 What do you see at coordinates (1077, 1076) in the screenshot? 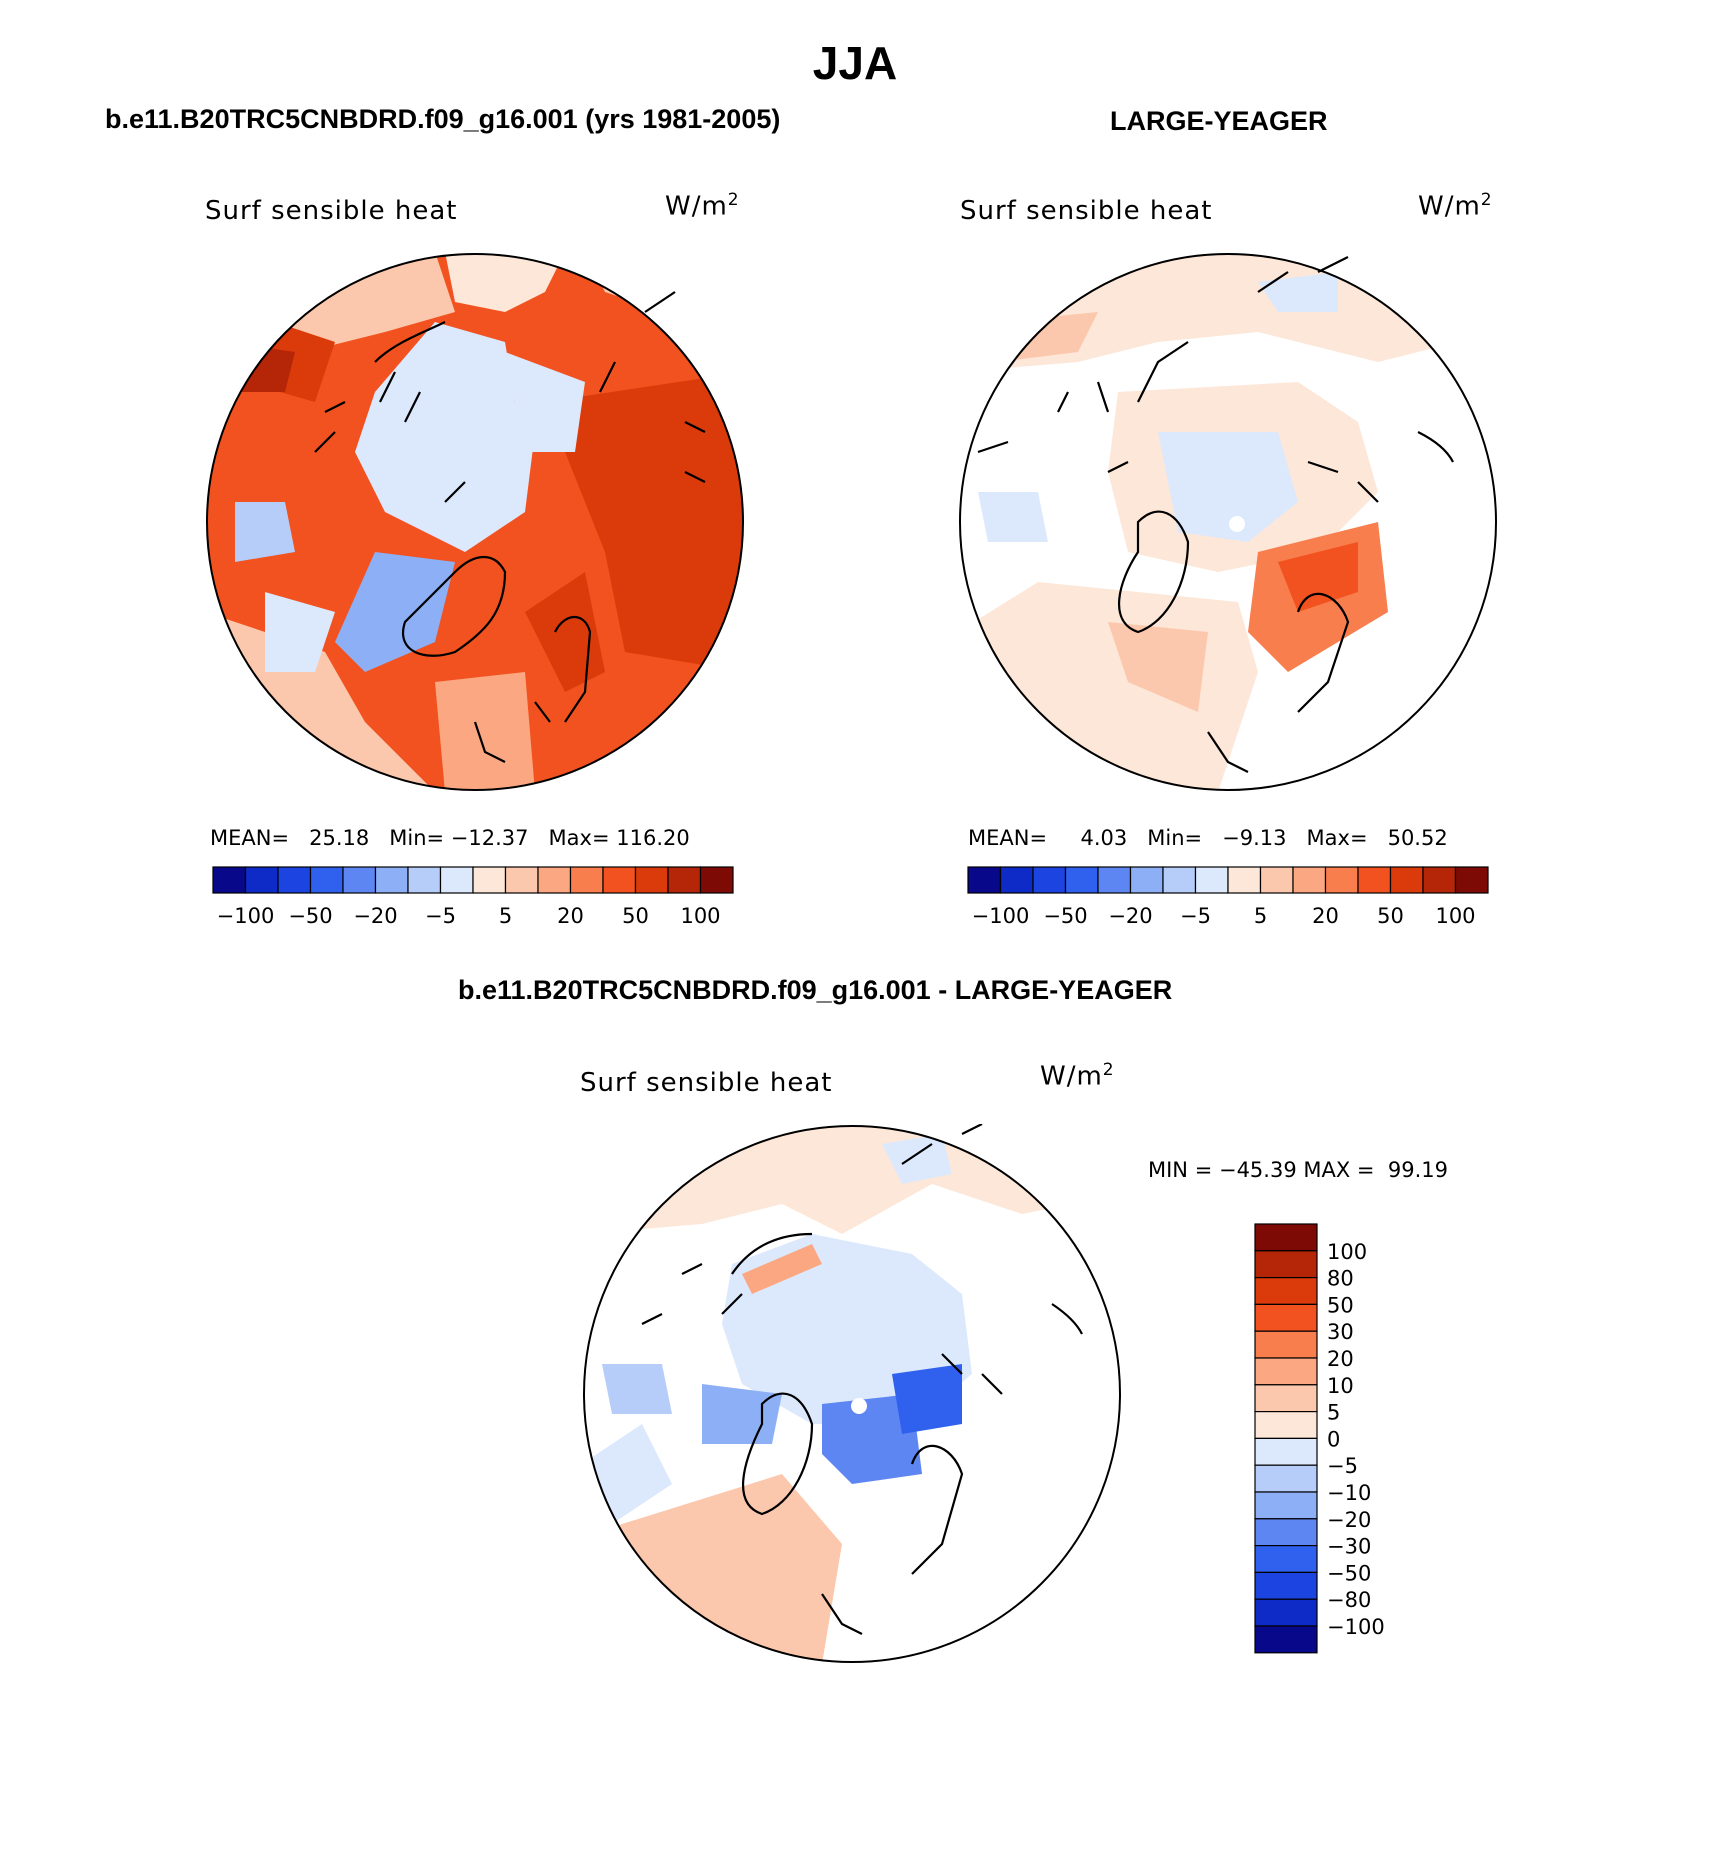
I see `panel3-units: W/m2` at bounding box center [1077, 1076].